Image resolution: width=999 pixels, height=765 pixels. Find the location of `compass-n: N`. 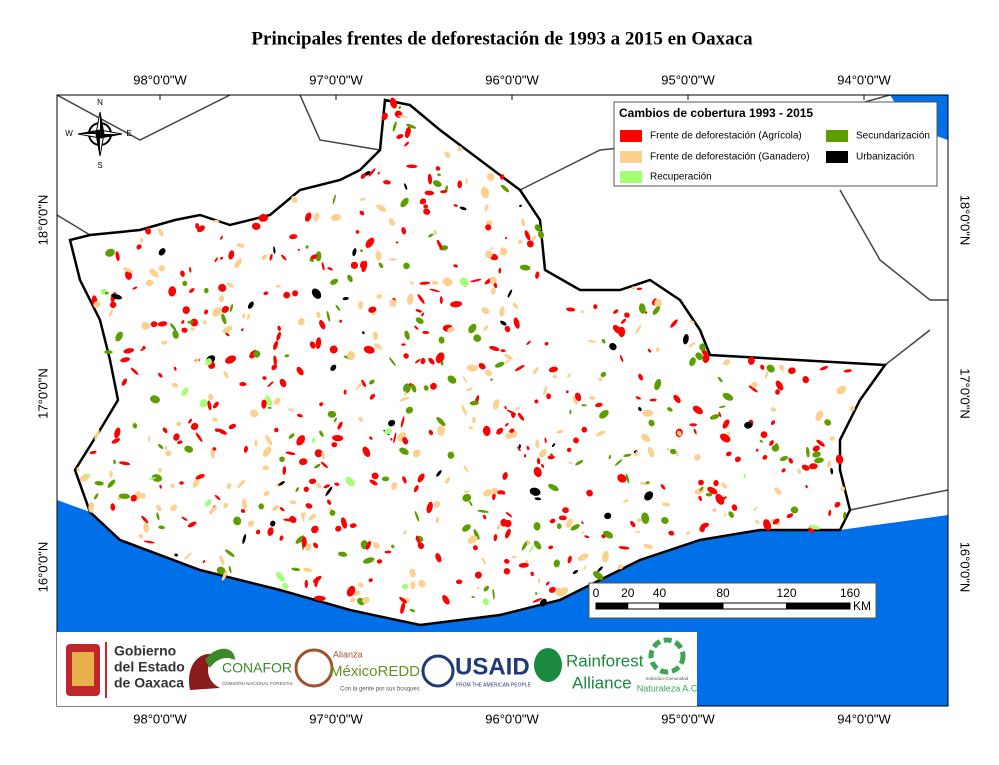

compass-n: N is located at coordinates (100, 102).